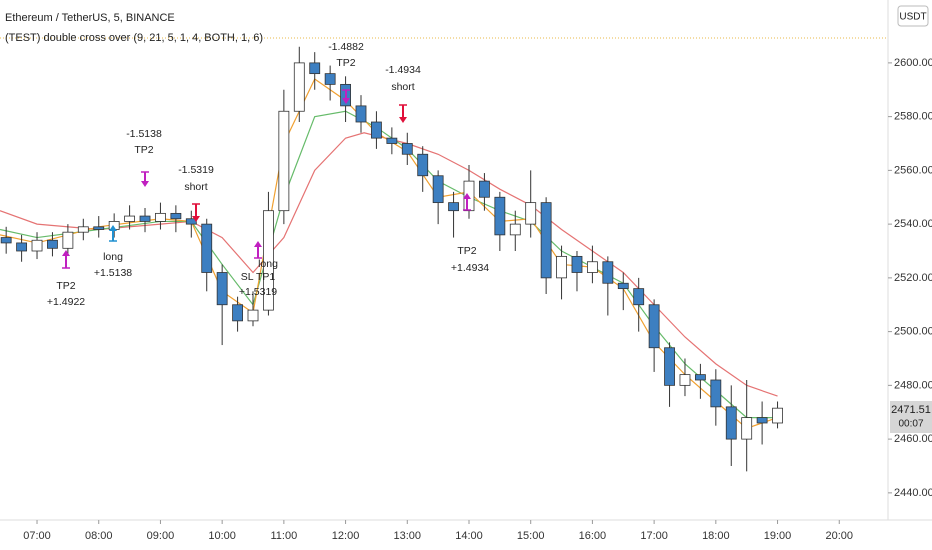 The image size is (932, 550). What do you see at coordinates (839, 536) in the screenshot?
I see `x-tick-label: 20:00` at bounding box center [839, 536].